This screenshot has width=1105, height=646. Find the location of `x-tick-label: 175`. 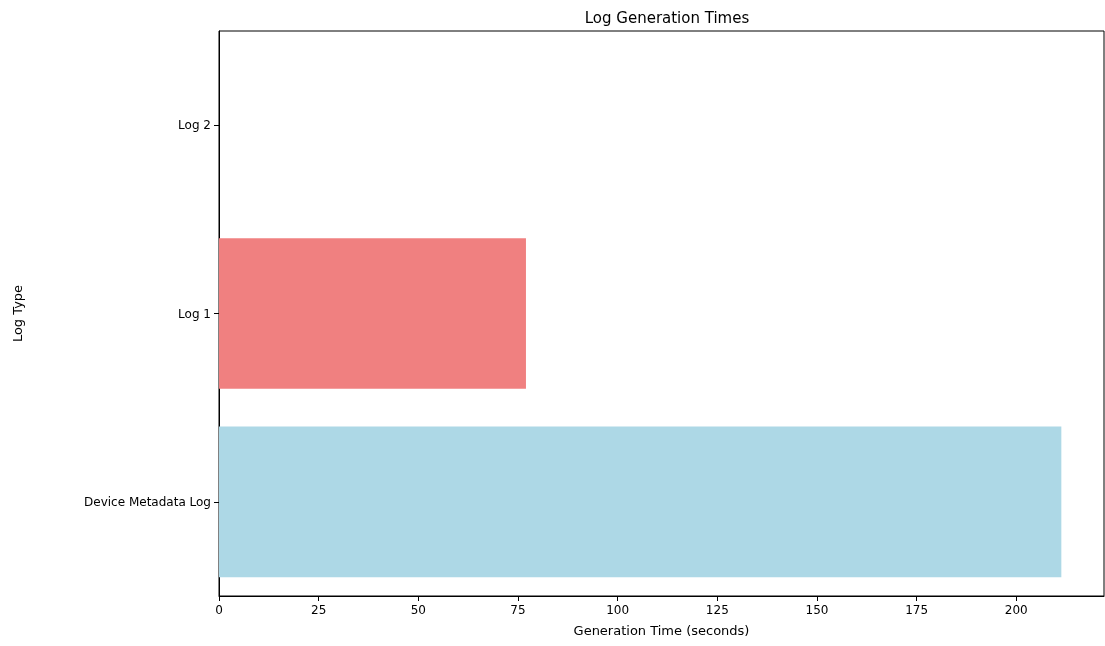

x-tick-label: 175 is located at coordinates (917, 610).